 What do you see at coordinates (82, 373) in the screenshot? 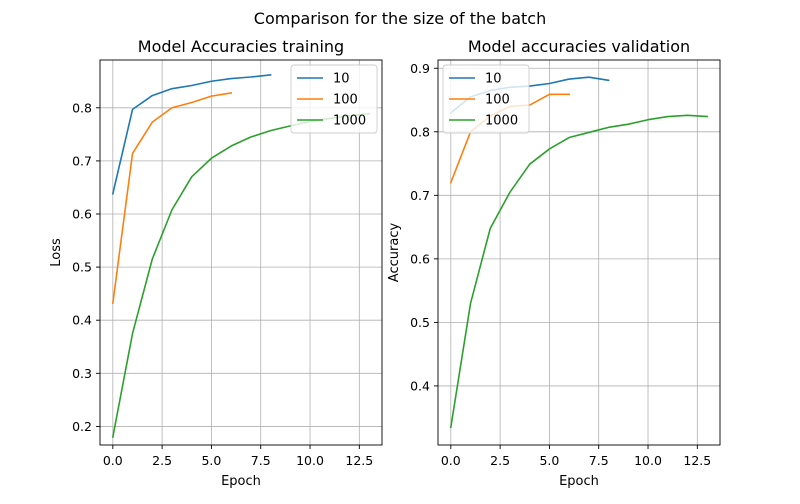
I see `y-tick-label: 0.3` at bounding box center [82, 373].